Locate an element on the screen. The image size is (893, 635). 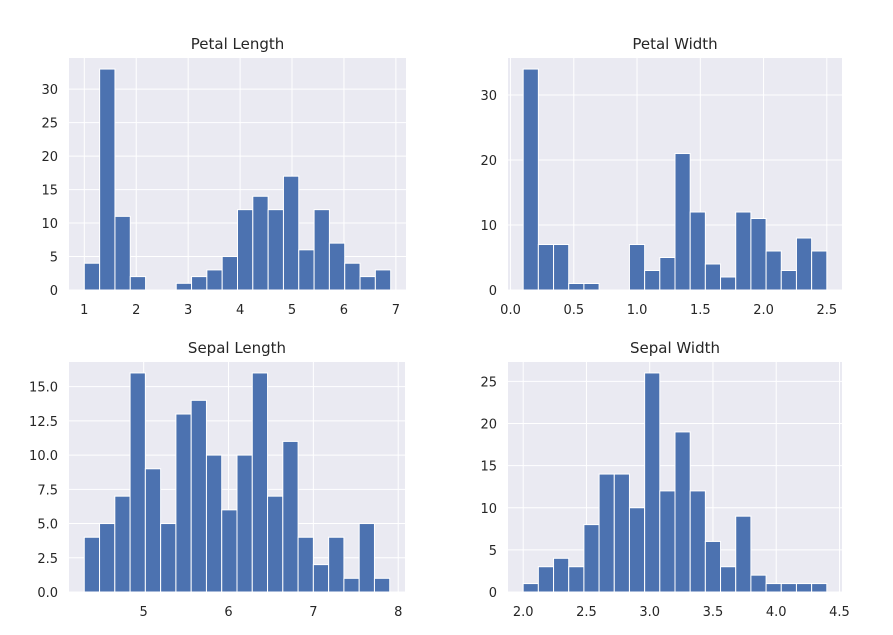
petal-width-x-tick-label: 2.5 is located at coordinates (826, 310).